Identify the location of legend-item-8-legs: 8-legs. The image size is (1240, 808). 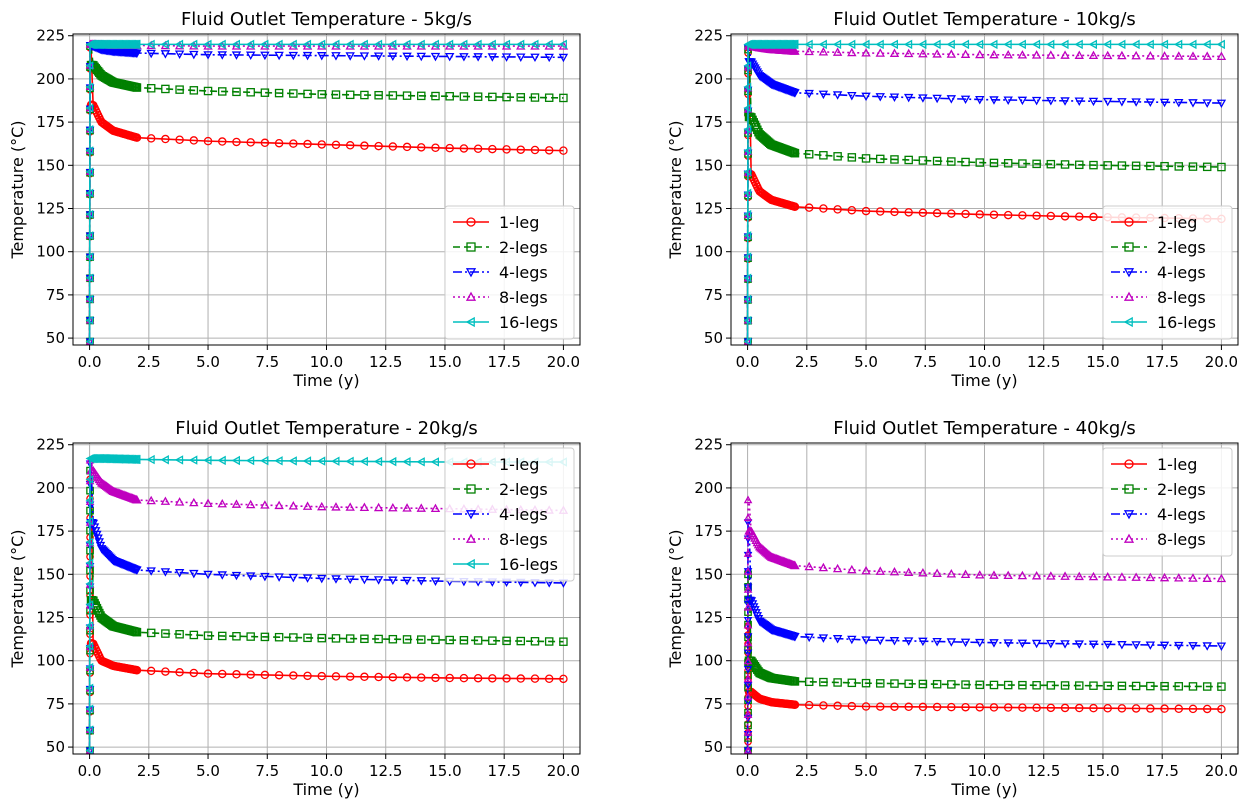
(1158, 297).